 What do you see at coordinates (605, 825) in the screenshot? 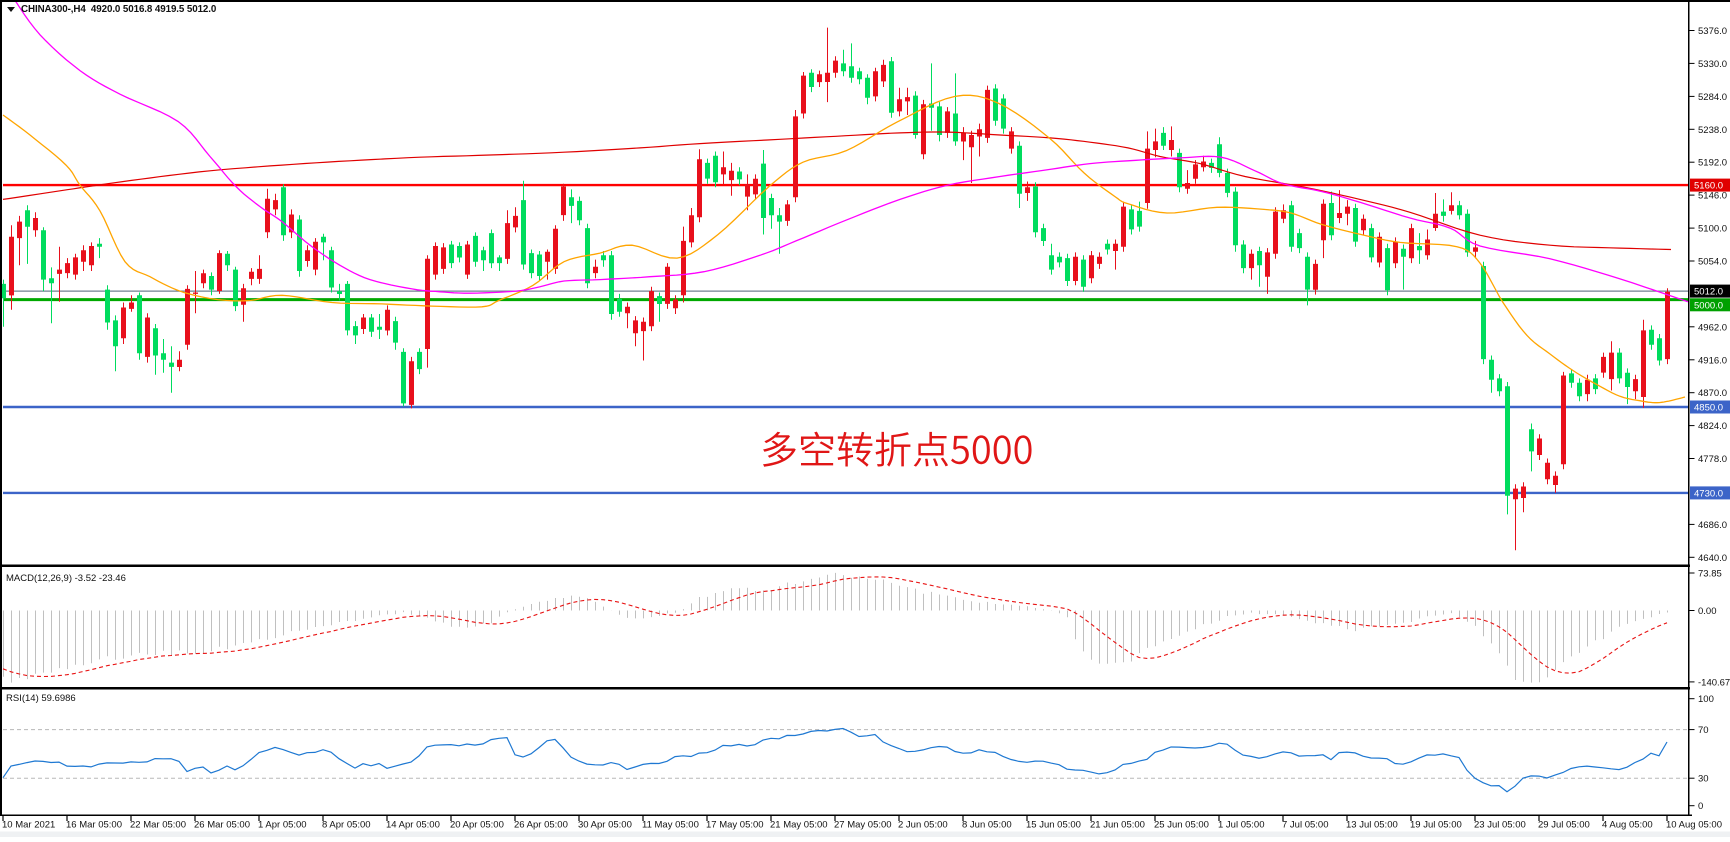
I see `svg-text: 30 Apr 05:00` at bounding box center [605, 825].